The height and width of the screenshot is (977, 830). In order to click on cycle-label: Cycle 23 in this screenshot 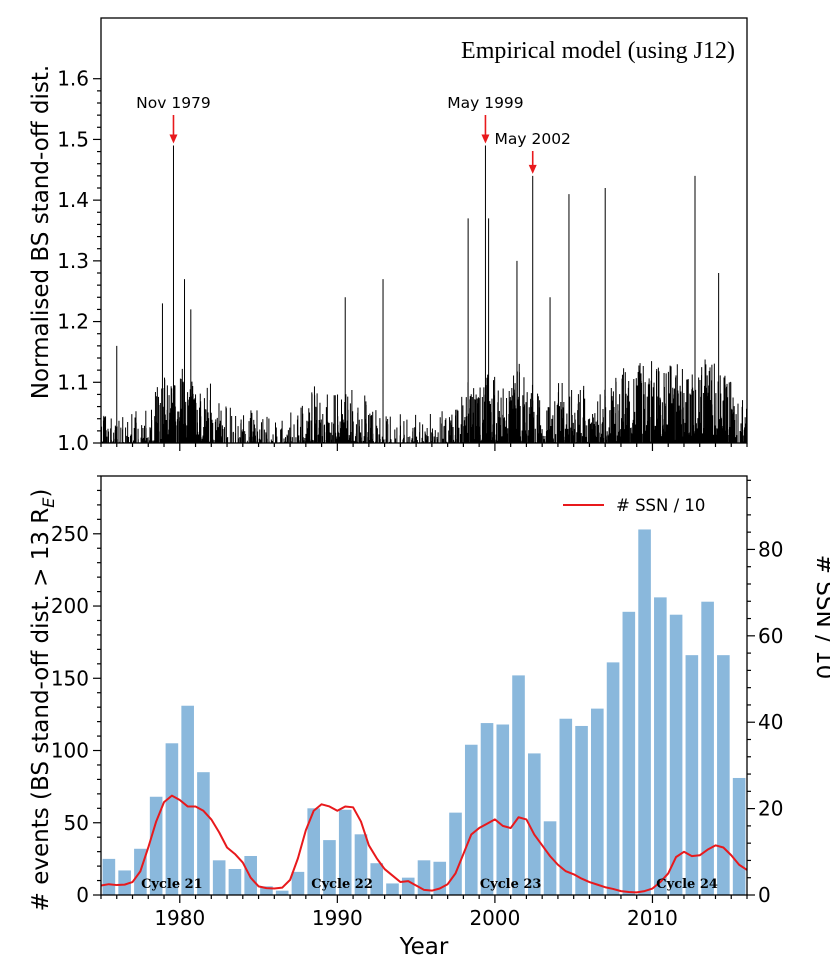, I will do `click(511, 884)`.